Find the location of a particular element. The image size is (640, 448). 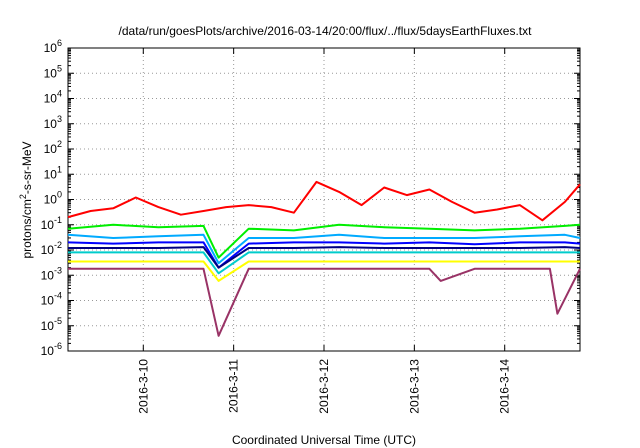

y-tick-label: 10³ is located at coordinates (53, 122).